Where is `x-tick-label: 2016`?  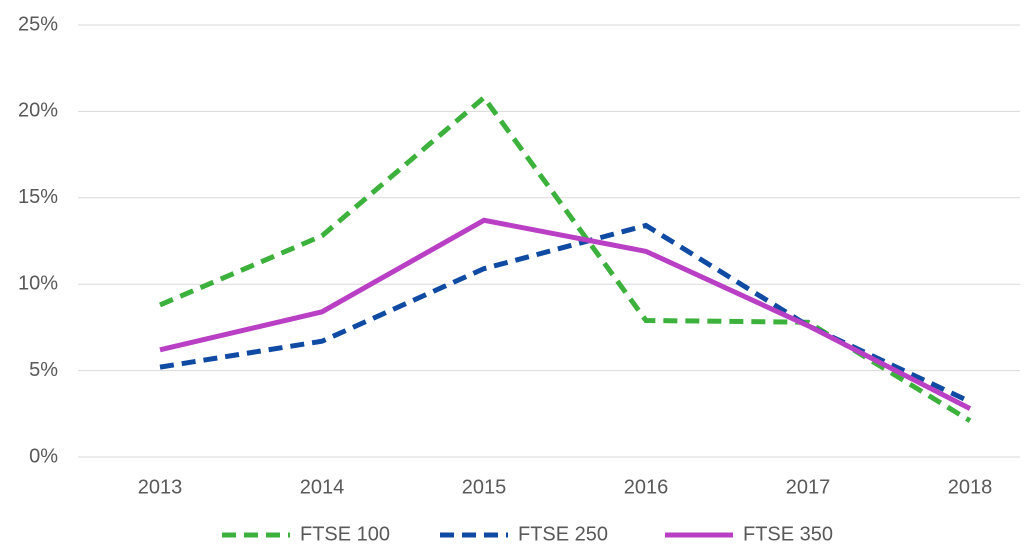
x-tick-label: 2016 is located at coordinates (646, 487).